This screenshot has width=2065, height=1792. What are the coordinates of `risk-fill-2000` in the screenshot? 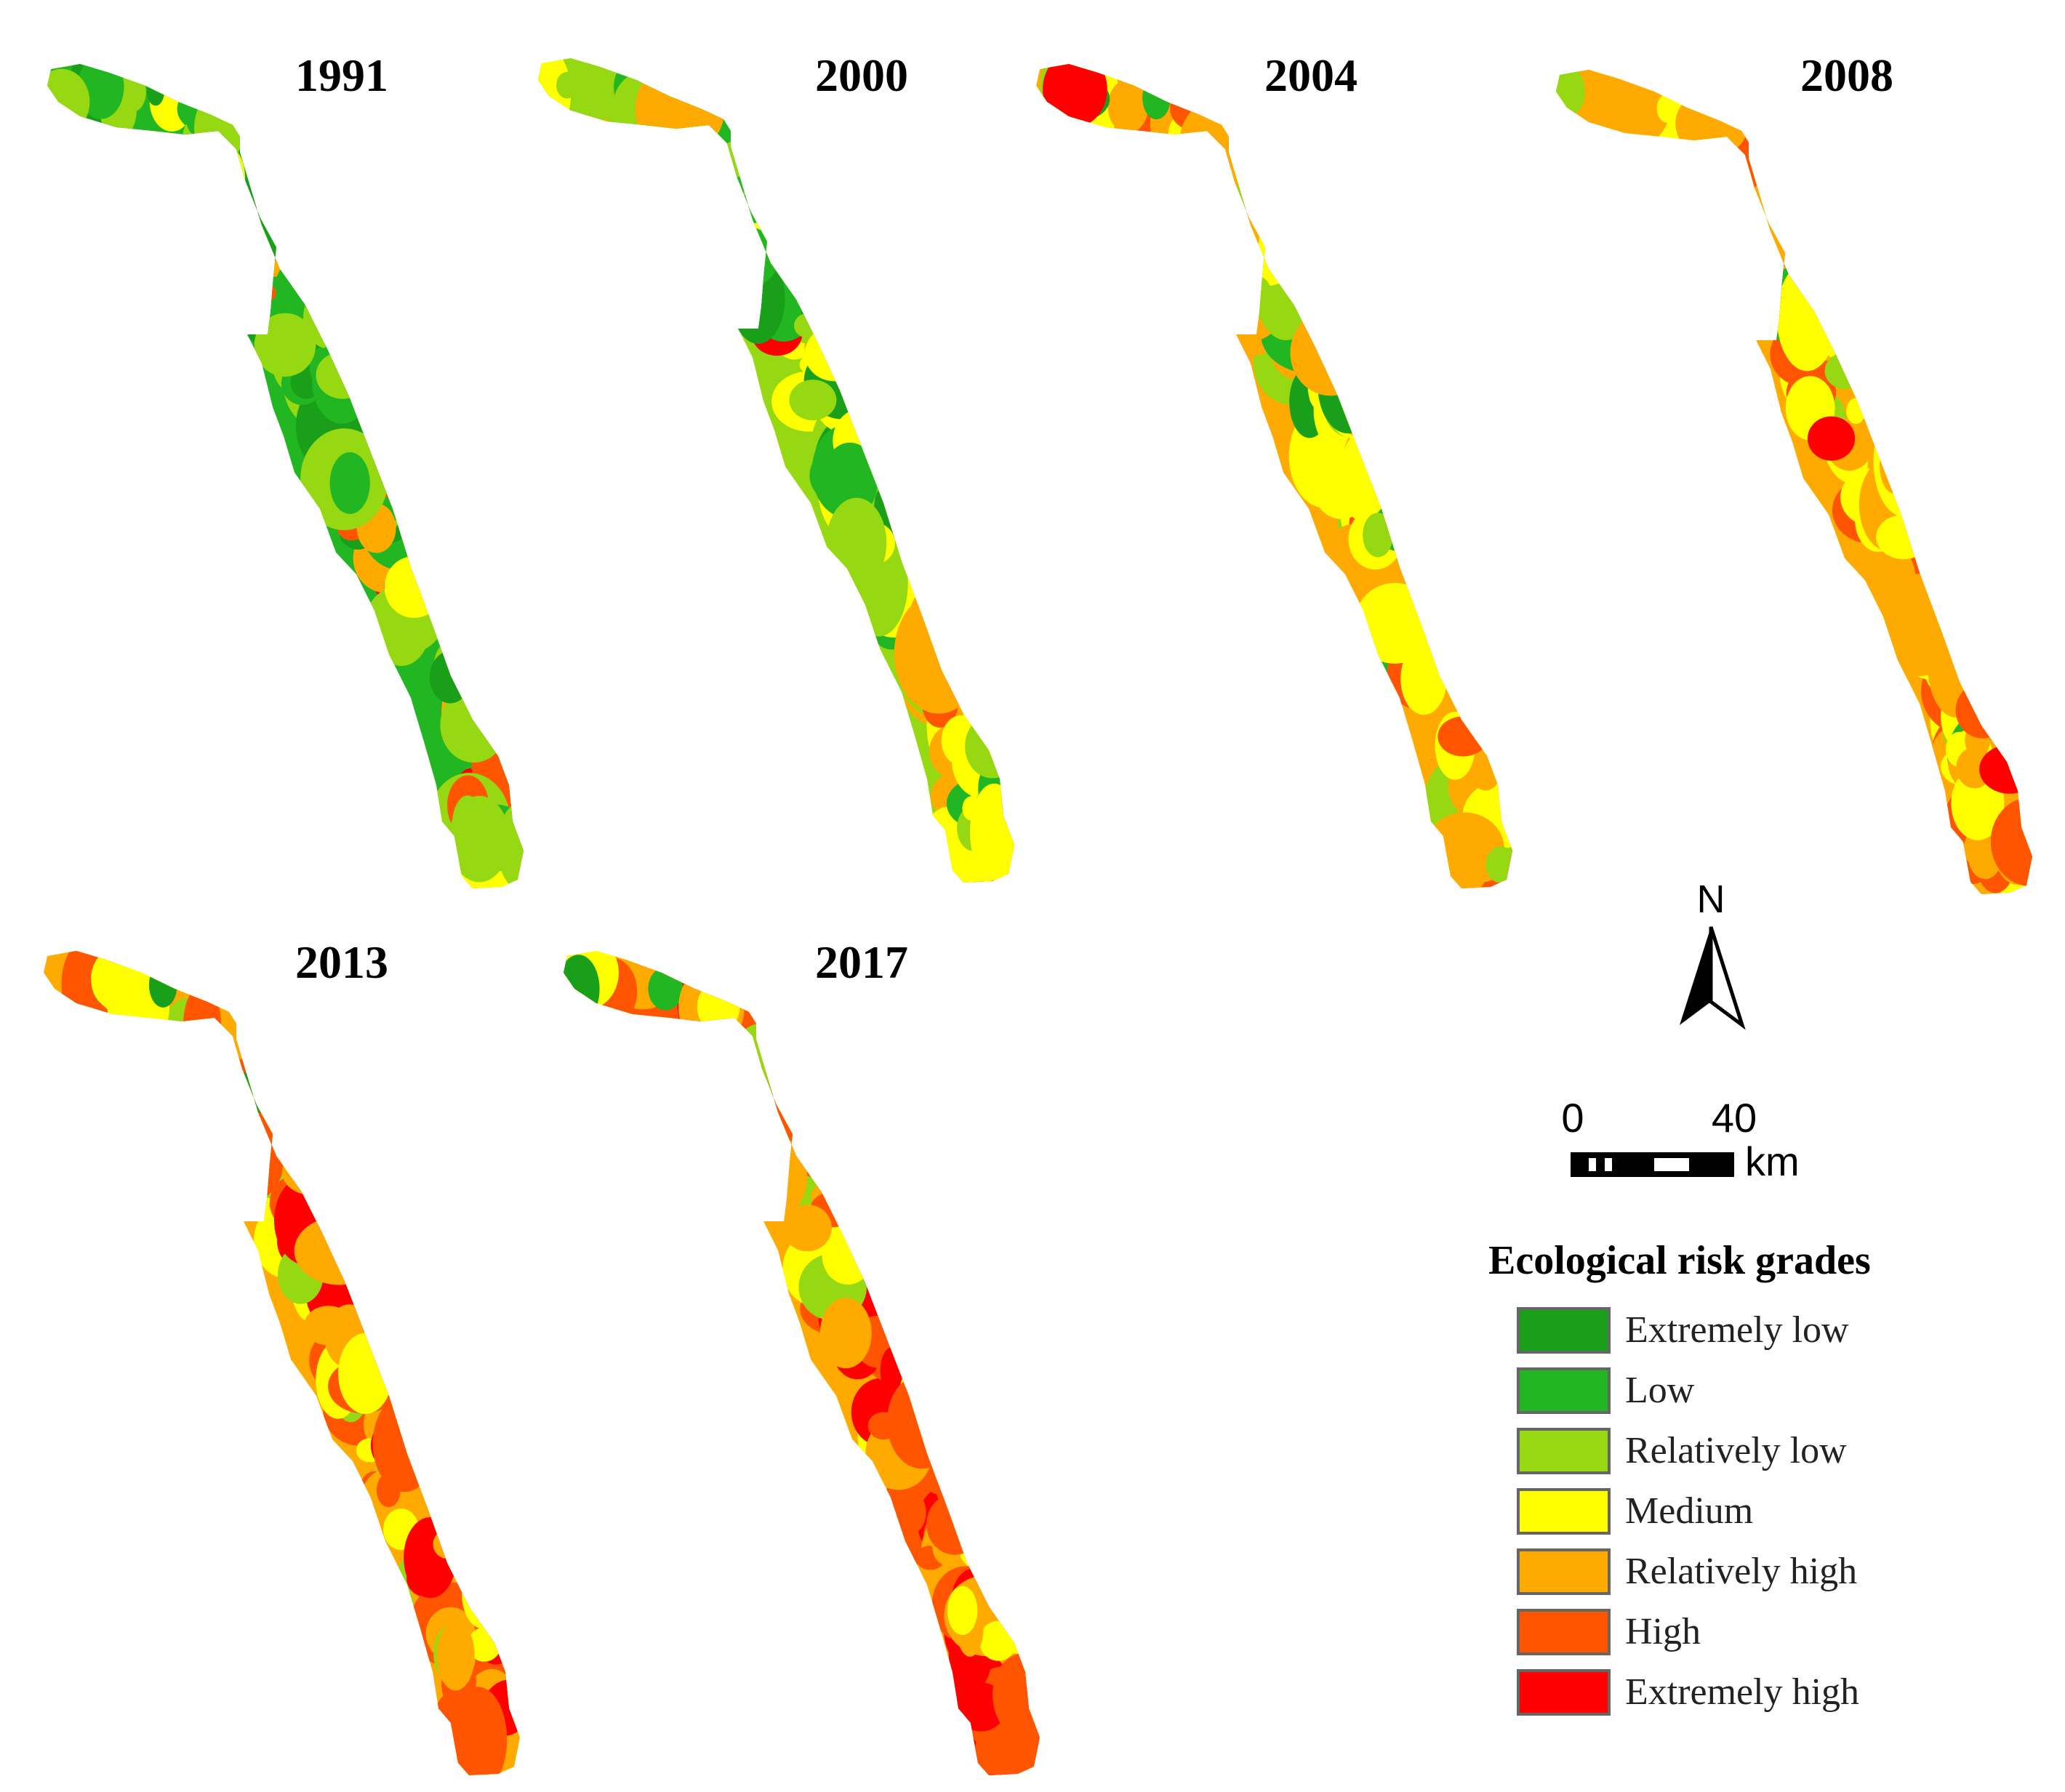 It's located at (776, 470).